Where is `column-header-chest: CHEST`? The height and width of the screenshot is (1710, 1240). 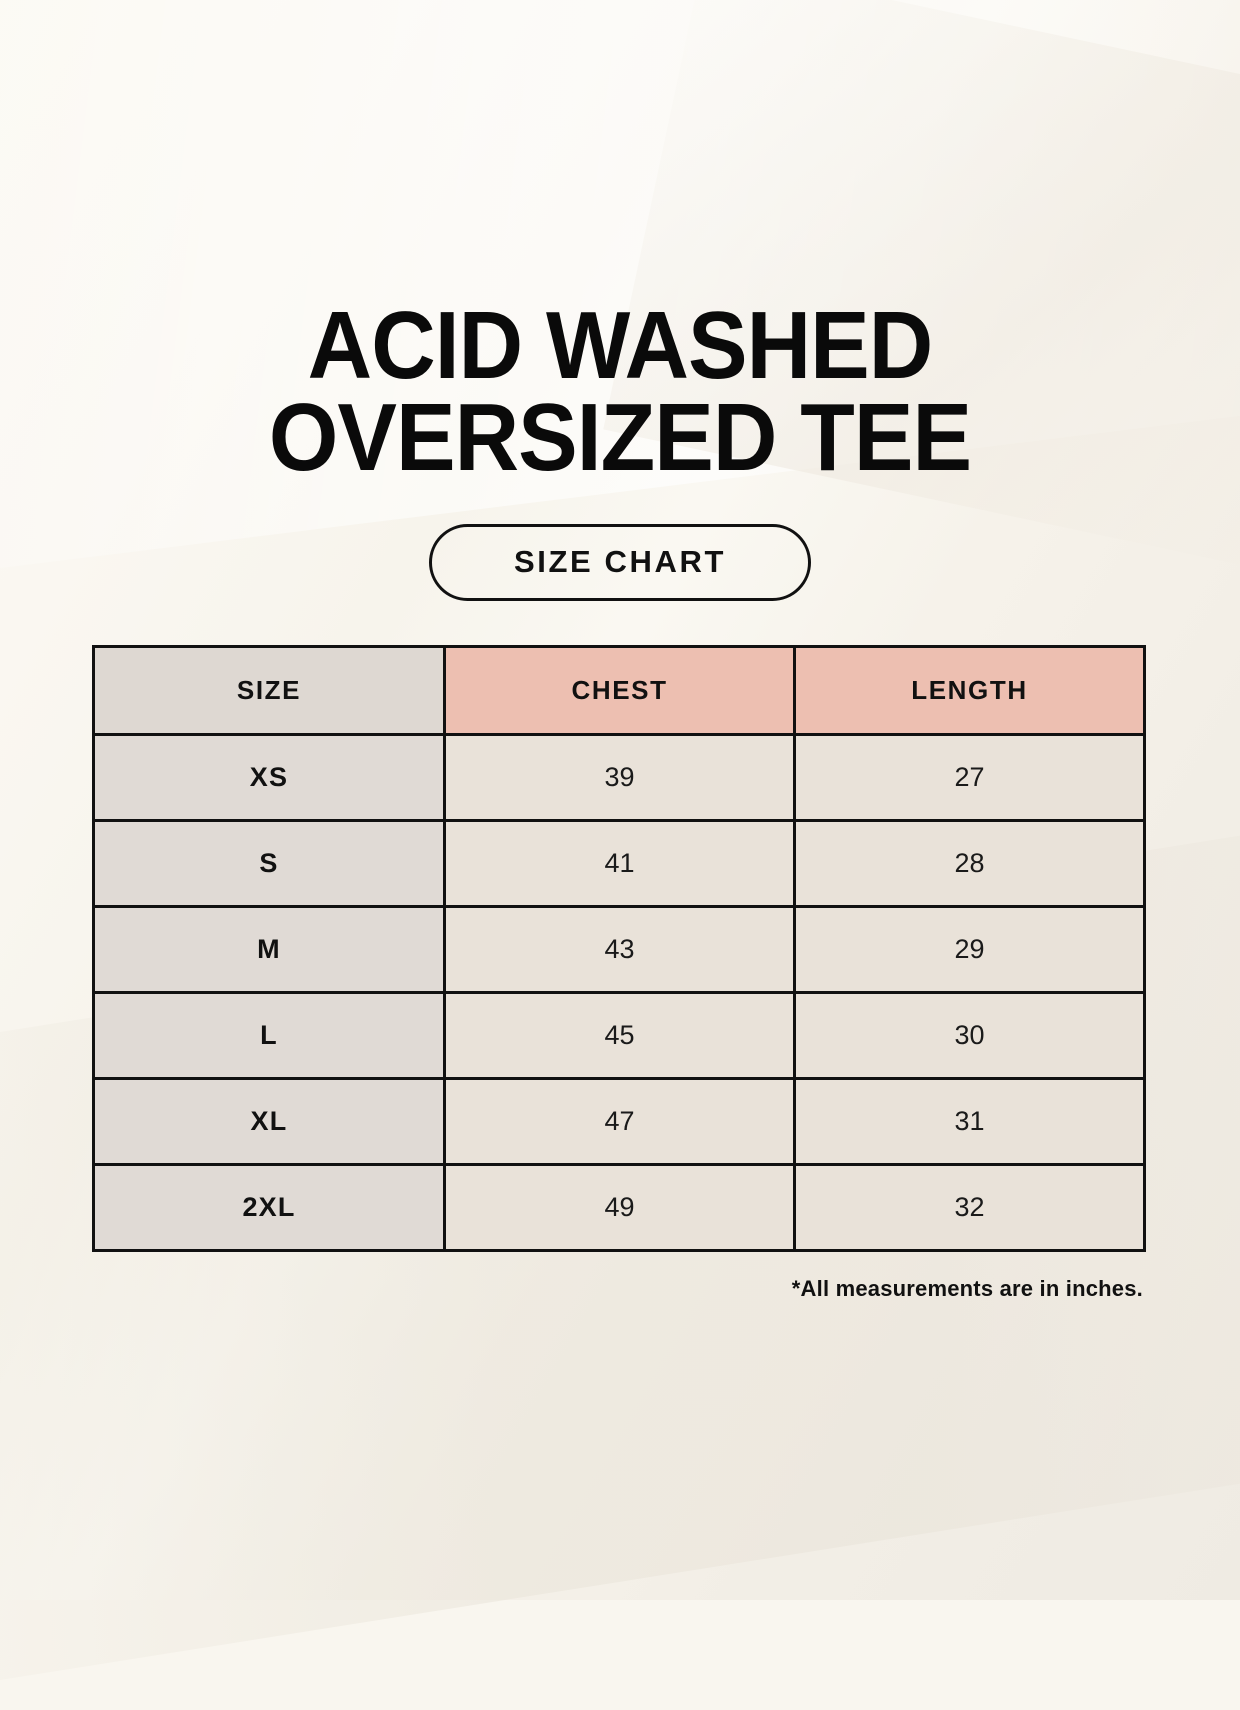 column-header-chest: CHEST is located at coordinates (619, 690).